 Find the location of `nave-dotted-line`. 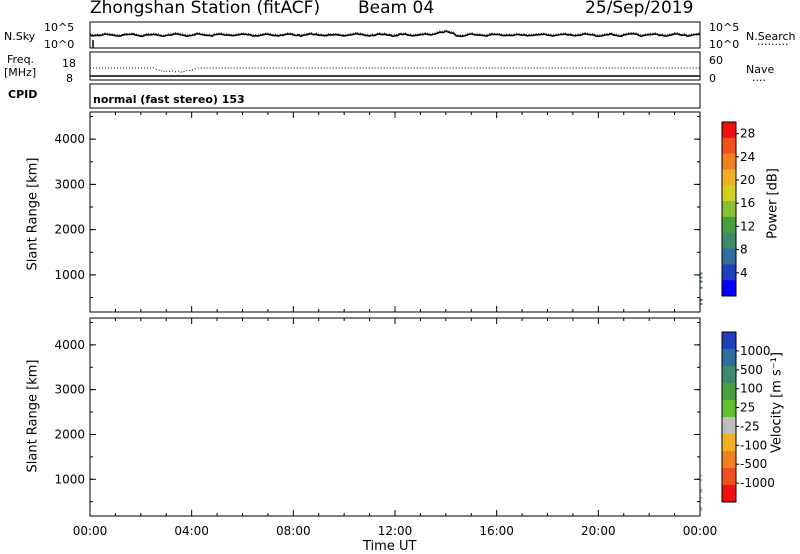

nave-dotted-line is located at coordinates (395, 70).